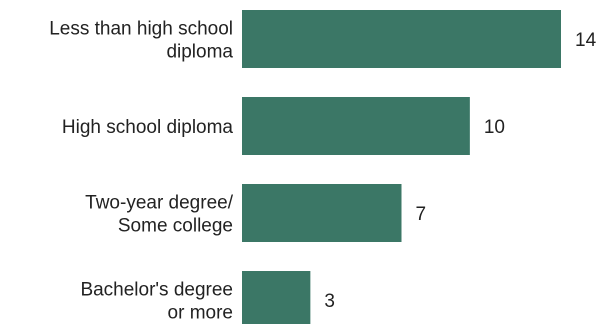 The image size is (613, 324). What do you see at coordinates (141, 29) in the screenshot?
I see `category-label-line: Less than high school` at bounding box center [141, 29].